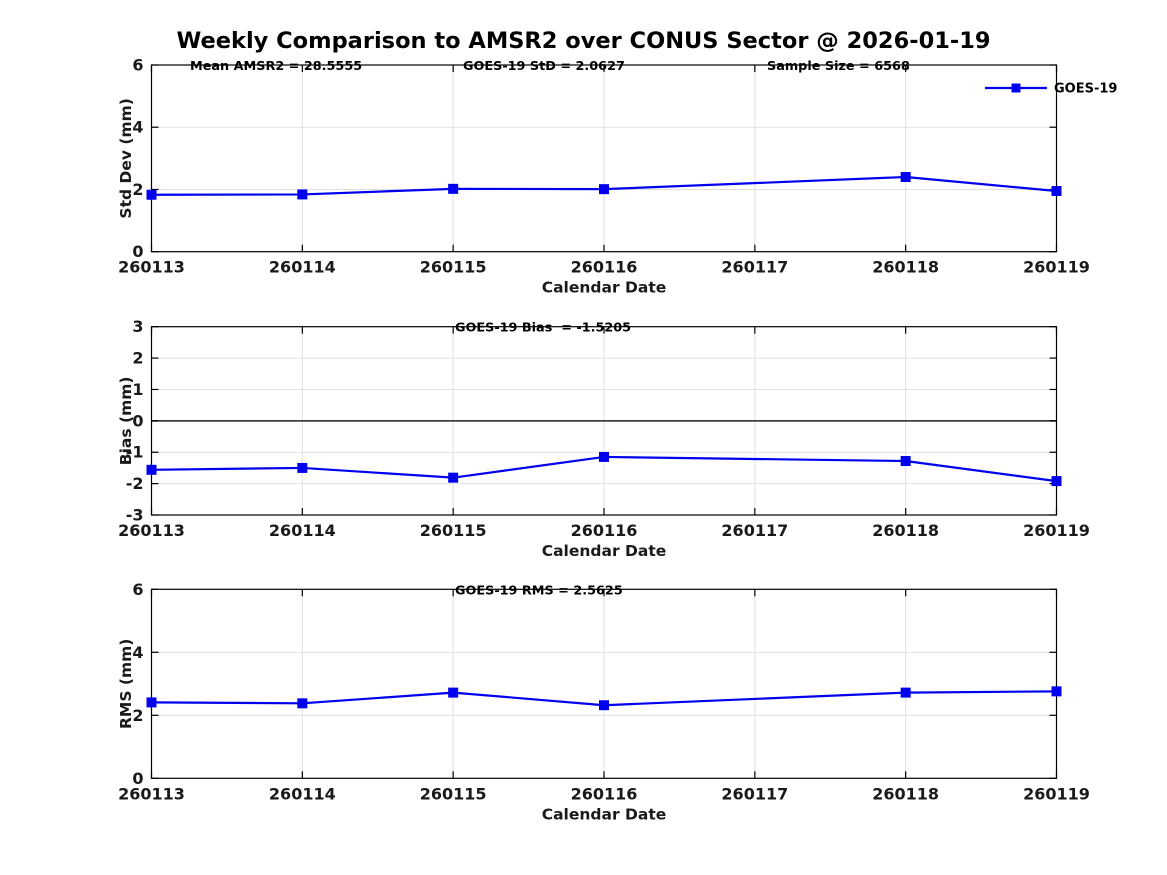  Describe the element at coordinates (137, 326) in the screenshot. I see `y-tick-label: 3` at that location.